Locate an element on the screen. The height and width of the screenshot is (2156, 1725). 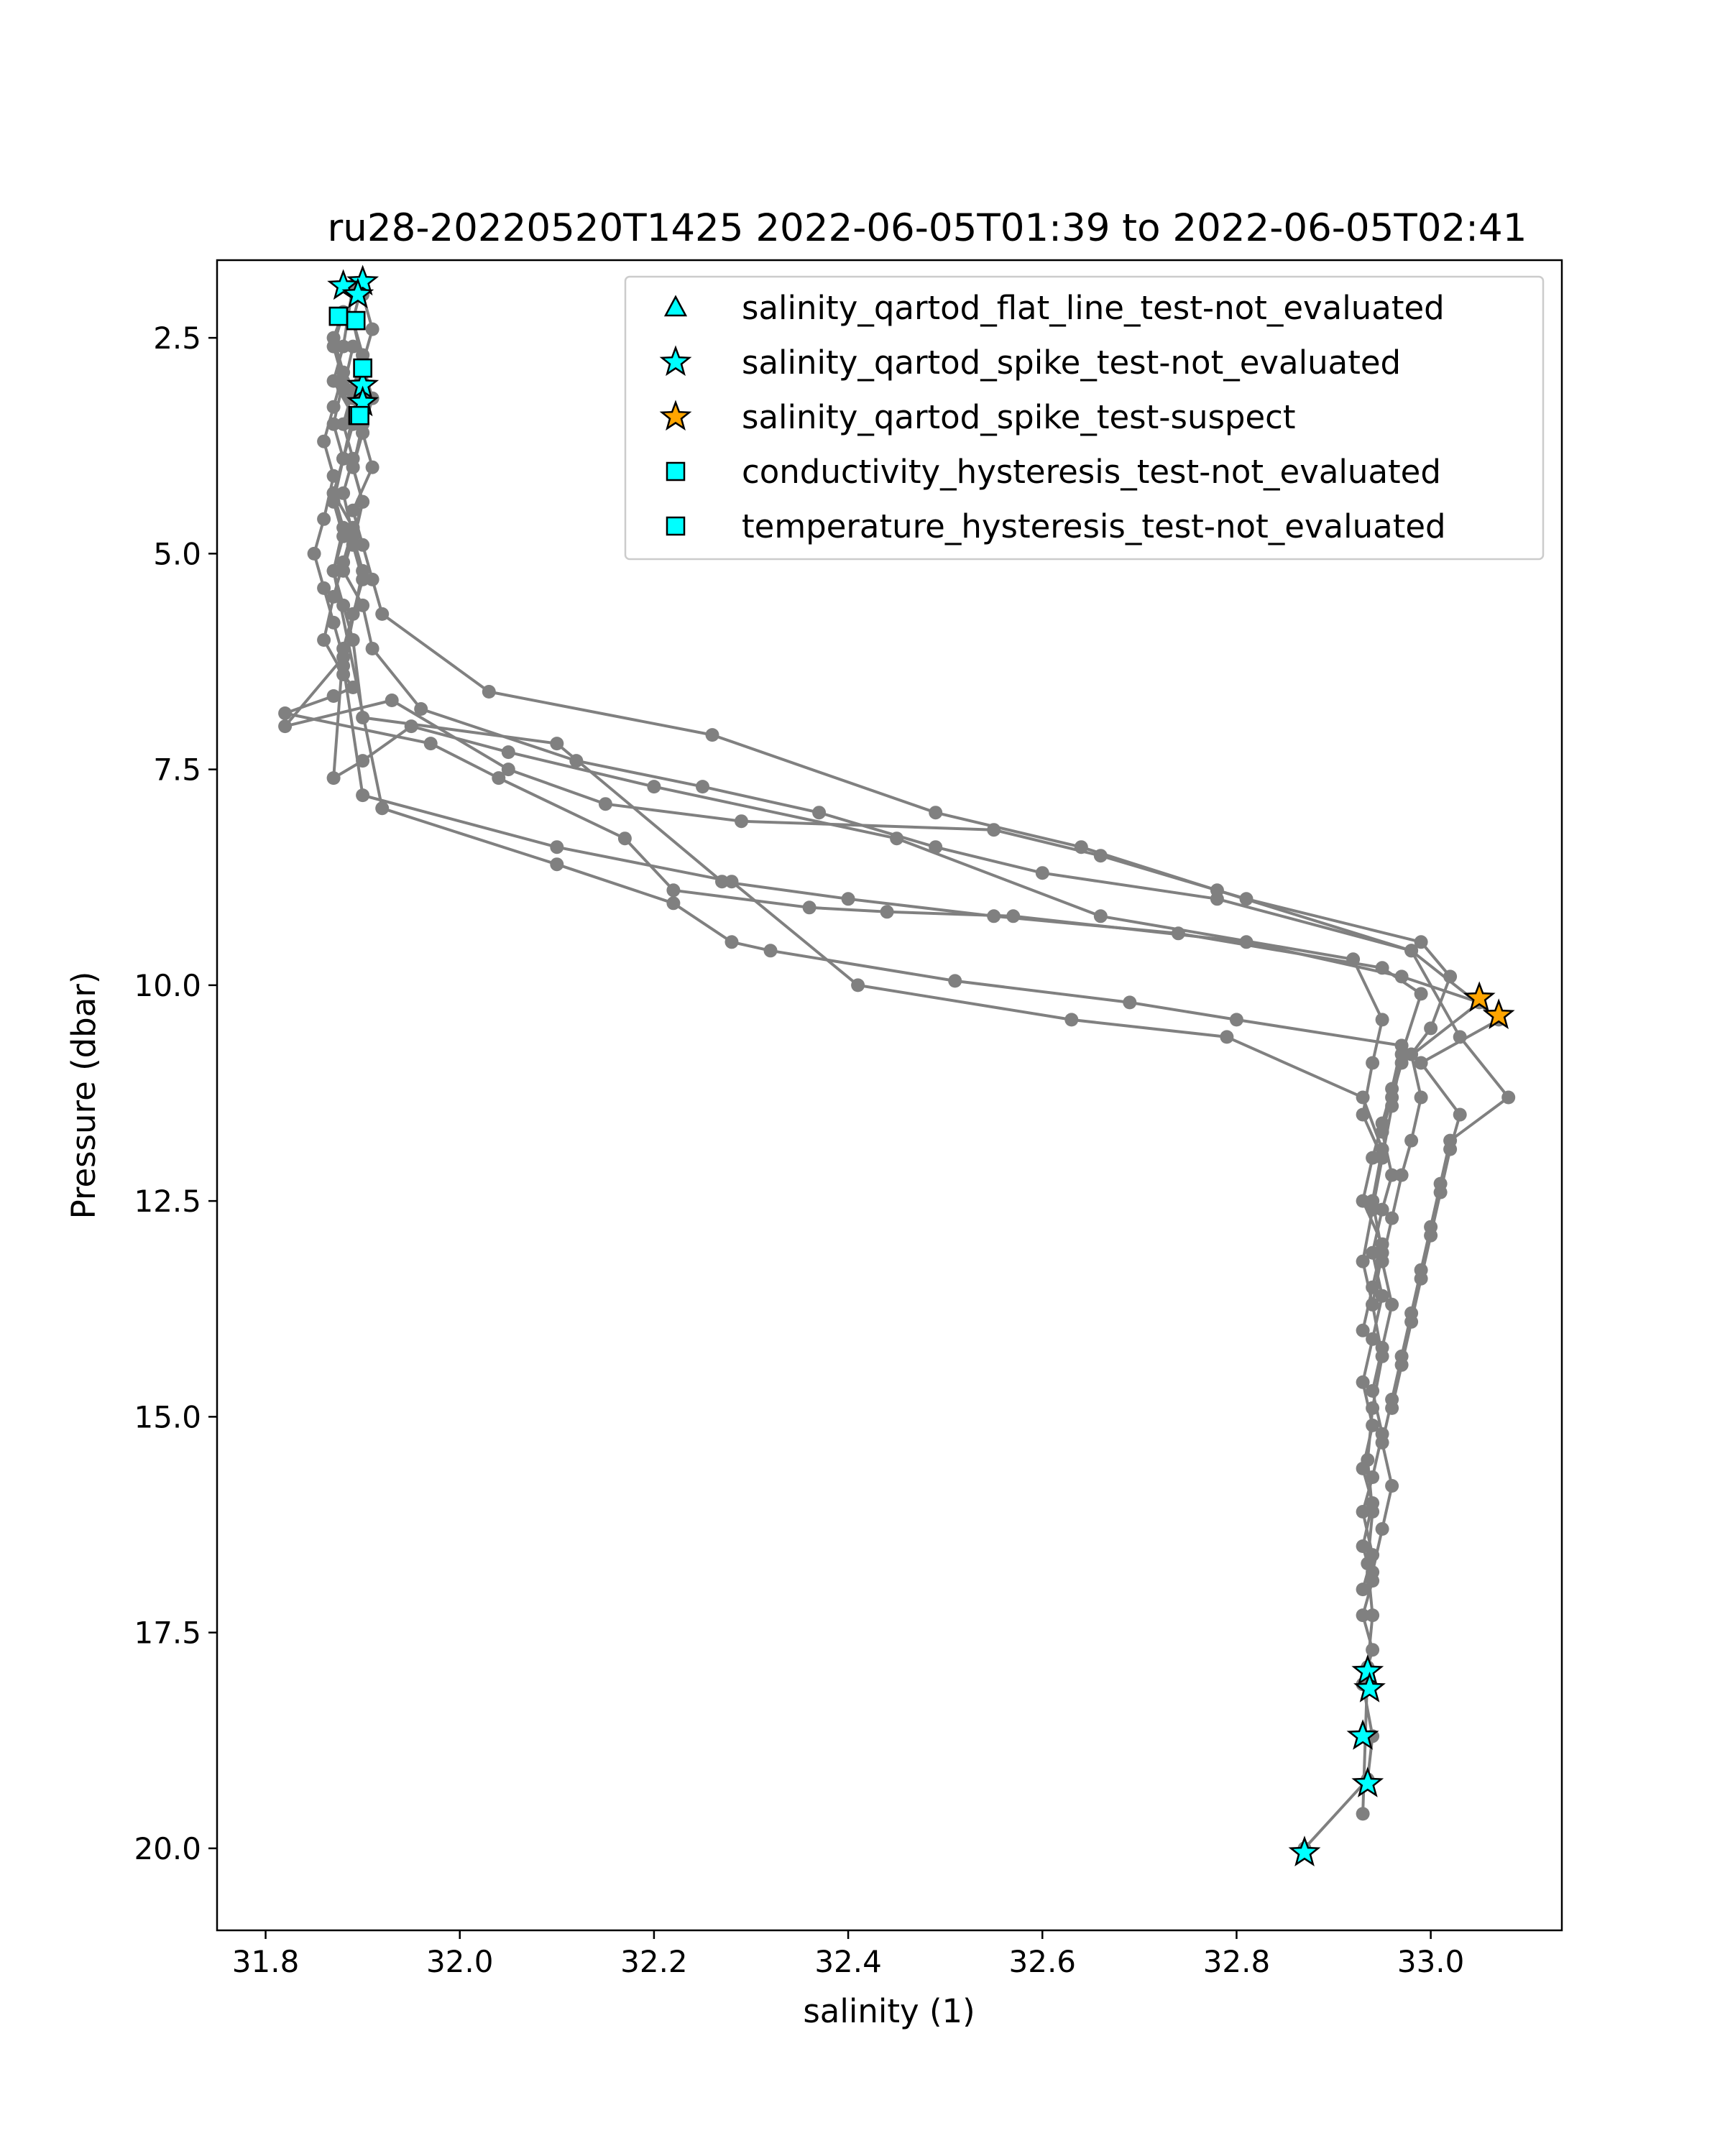
x-axis-label: salinity (1) is located at coordinates (889, 2011).